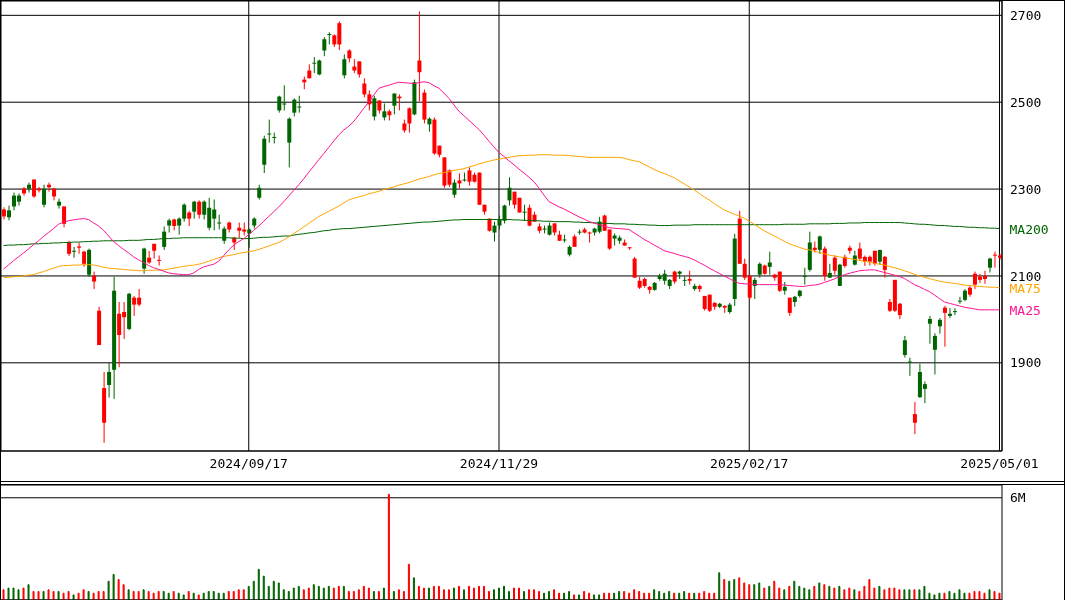  I want to click on y-tick-label: 2700, so click(1026, 15).